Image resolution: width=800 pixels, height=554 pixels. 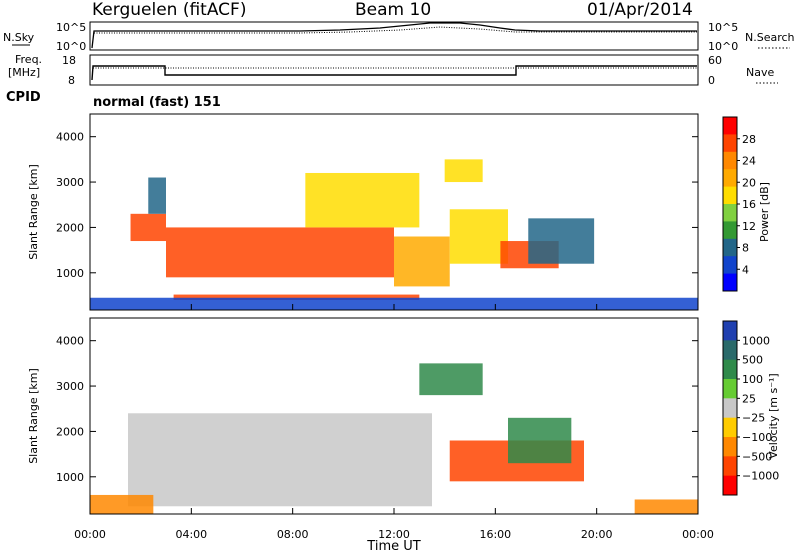 What do you see at coordinates (756, 340) in the screenshot?
I see `velocity-colorbar-tick-label: 1000` at bounding box center [756, 340].